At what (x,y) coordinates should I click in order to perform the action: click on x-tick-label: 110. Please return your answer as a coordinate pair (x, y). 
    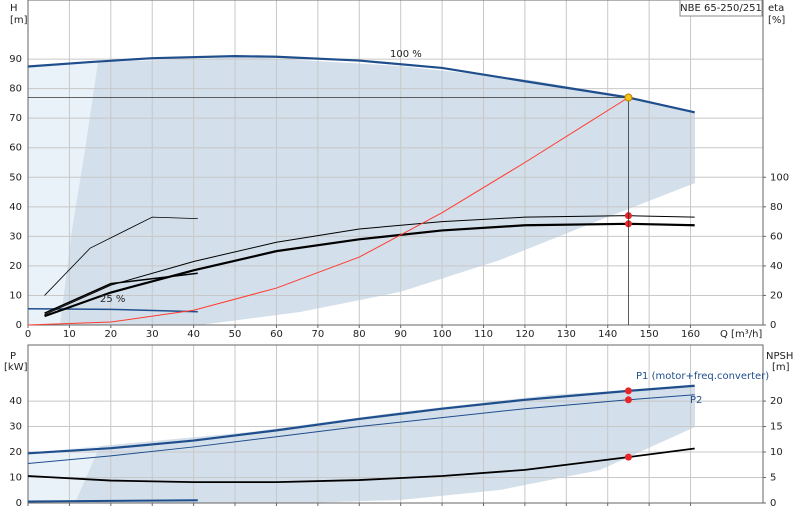
    Looking at the image, I should click on (483, 334).